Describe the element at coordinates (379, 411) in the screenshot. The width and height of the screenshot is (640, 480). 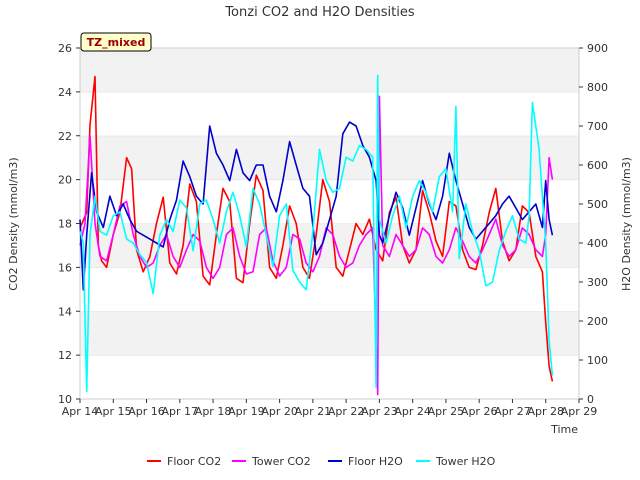
I see `x-tick-label: Apr 23` at that location.